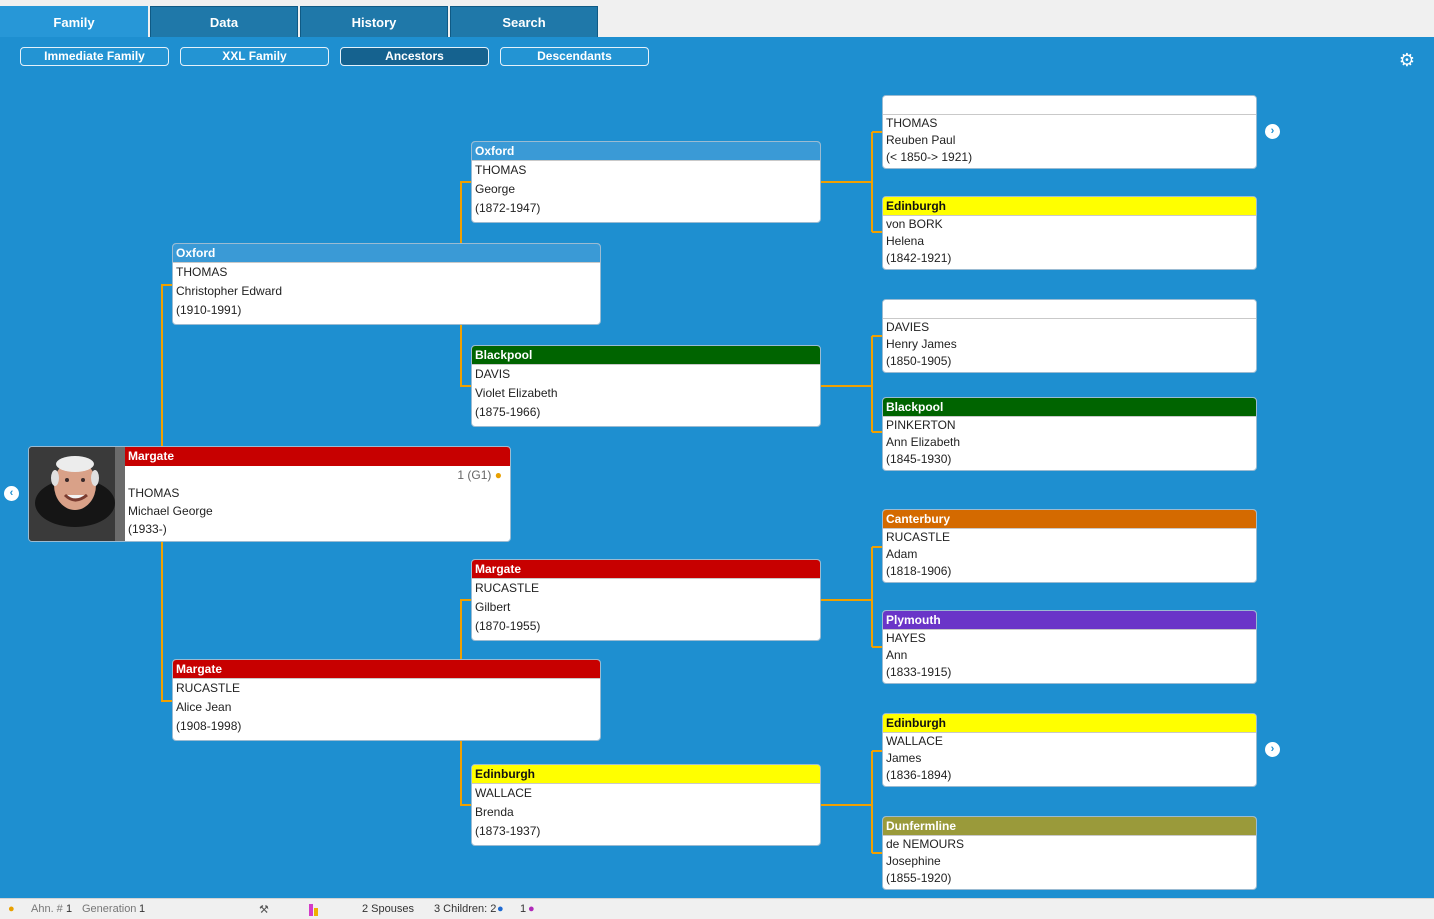 This screenshot has width=1434, height=919. I want to click on person-given-names: Gilbert, so click(493, 607).